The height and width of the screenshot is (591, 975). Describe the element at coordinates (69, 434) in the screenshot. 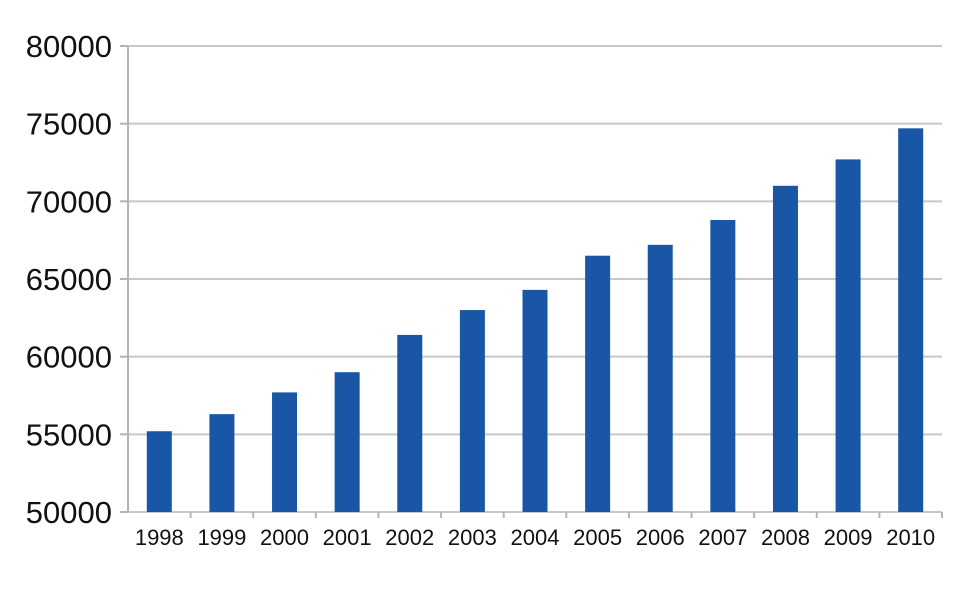

I see `y-tick-label: 55000` at that location.